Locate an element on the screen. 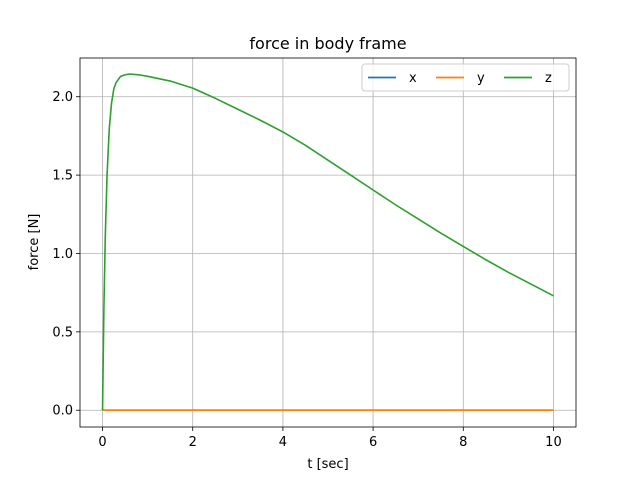 The width and height of the screenshot is (640, 480). y-tick-label: 1.5 is located at coordinates (62, 176).